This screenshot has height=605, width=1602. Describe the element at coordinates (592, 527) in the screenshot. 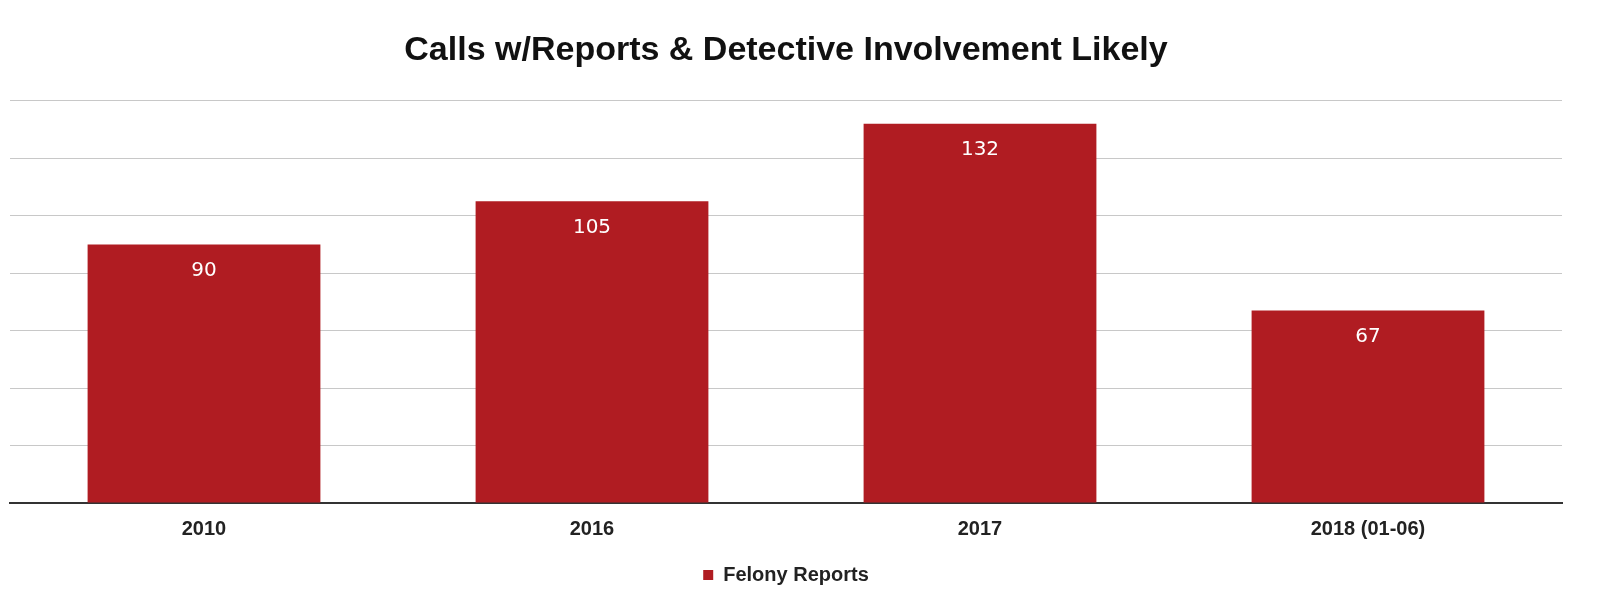

I see `x-tick-label: 2016` at that location.